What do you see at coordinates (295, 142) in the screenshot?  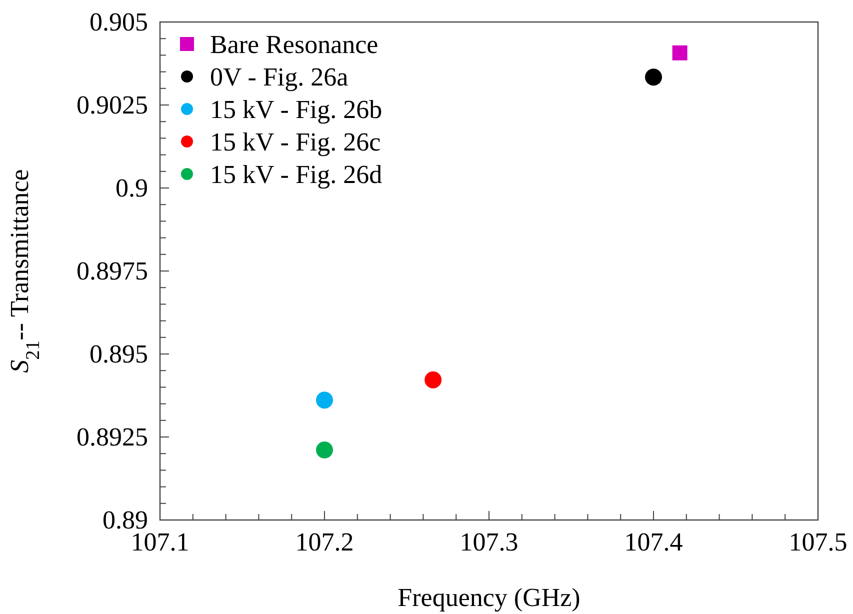 I see `legend-label: 15 kV - Fig. 26c` at bounding box center [295, 142].